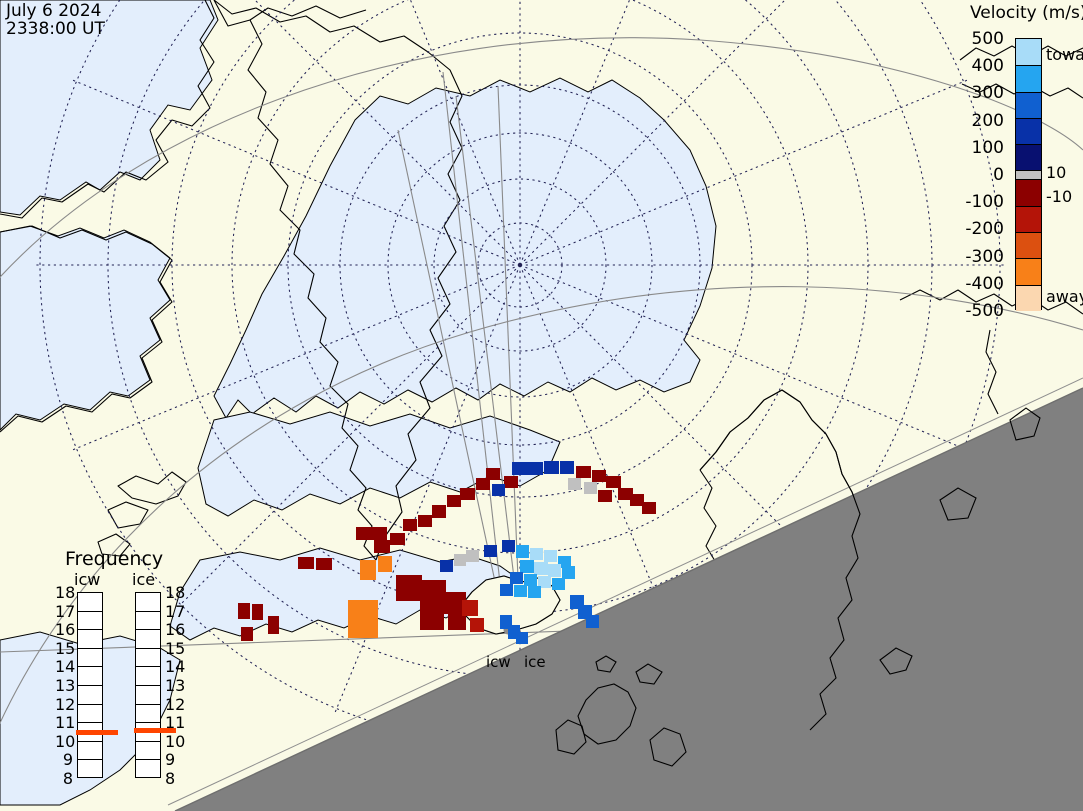  I want to click on colorbar-band--500, so click(1028, 297).